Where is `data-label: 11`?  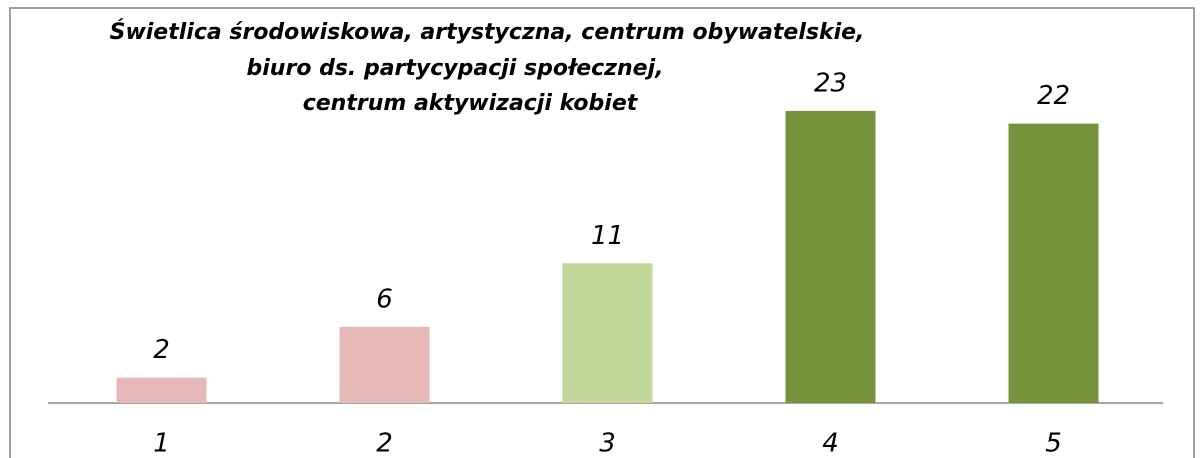
data-label: 11 is located at coordinates (607, 236).